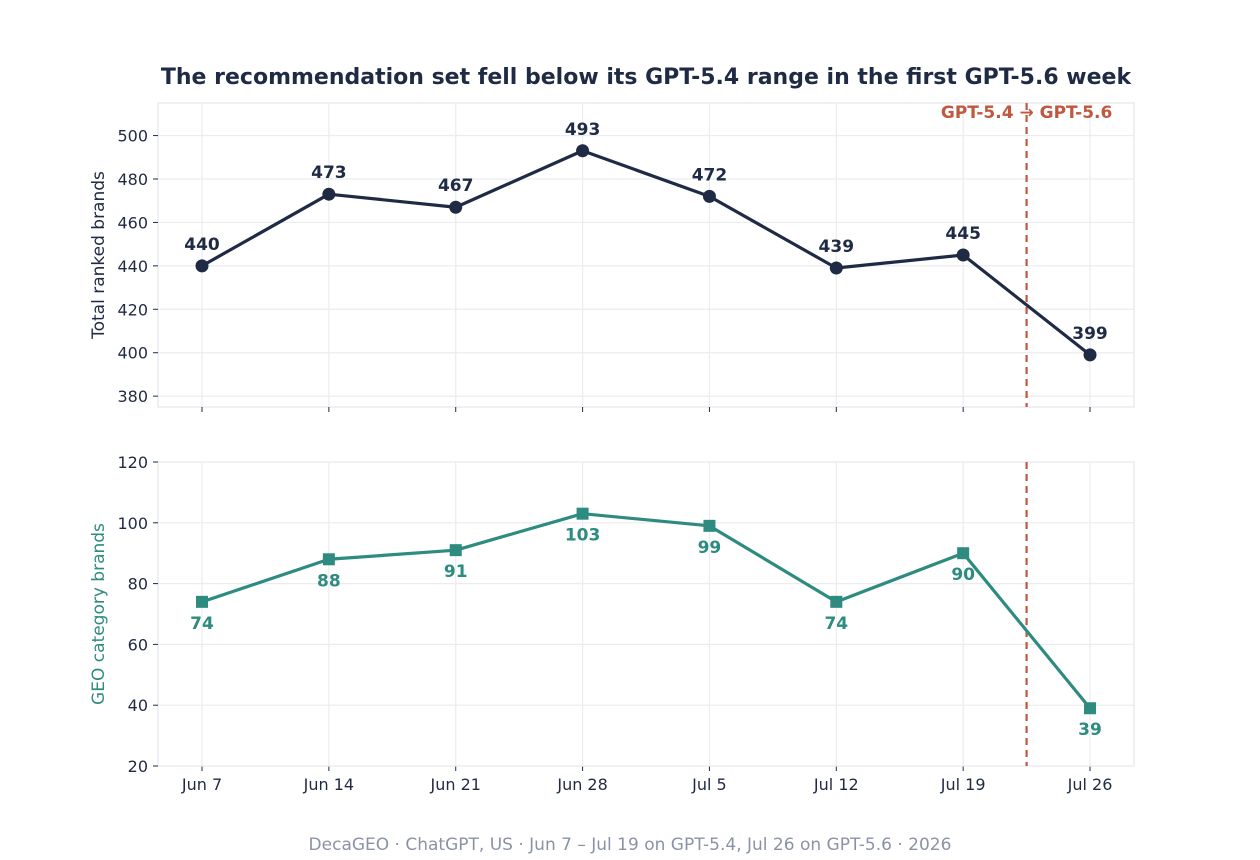 The height and width of the screenshot is (860, 1260). Describe the element at coordinates (201, 784) in the screenshot. I see `x-tick-label: Jun 7` at that location.